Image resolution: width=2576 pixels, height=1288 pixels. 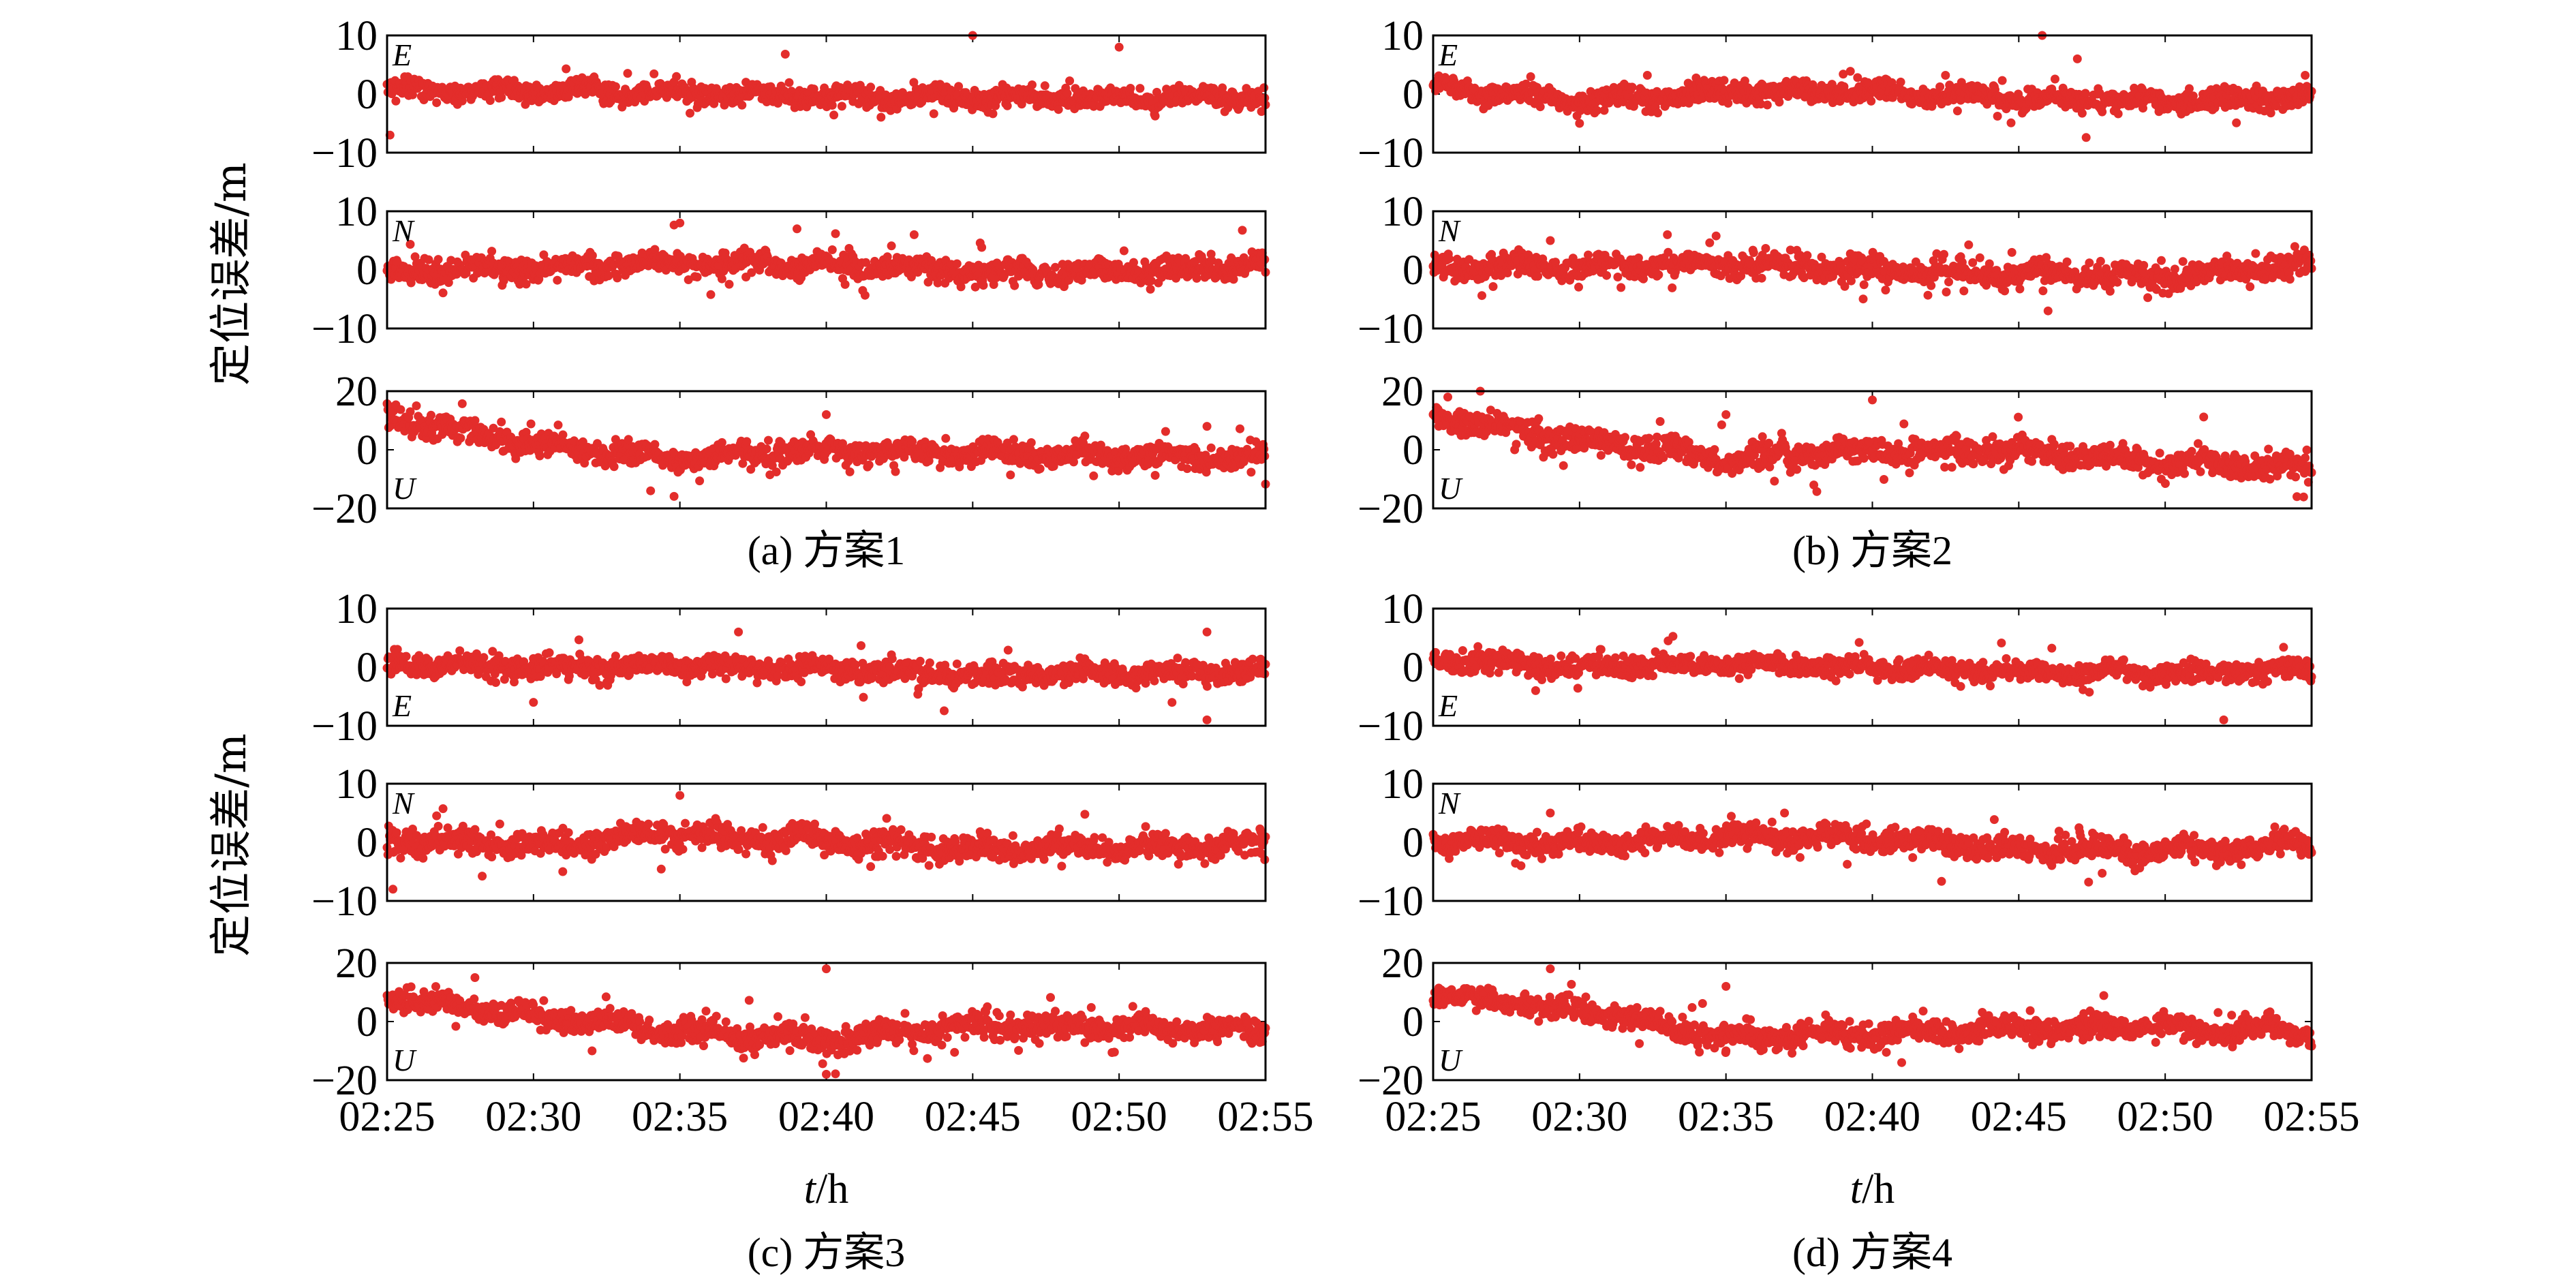 I want to click on panel-N: 100−10N, so click(x=790, y=270).